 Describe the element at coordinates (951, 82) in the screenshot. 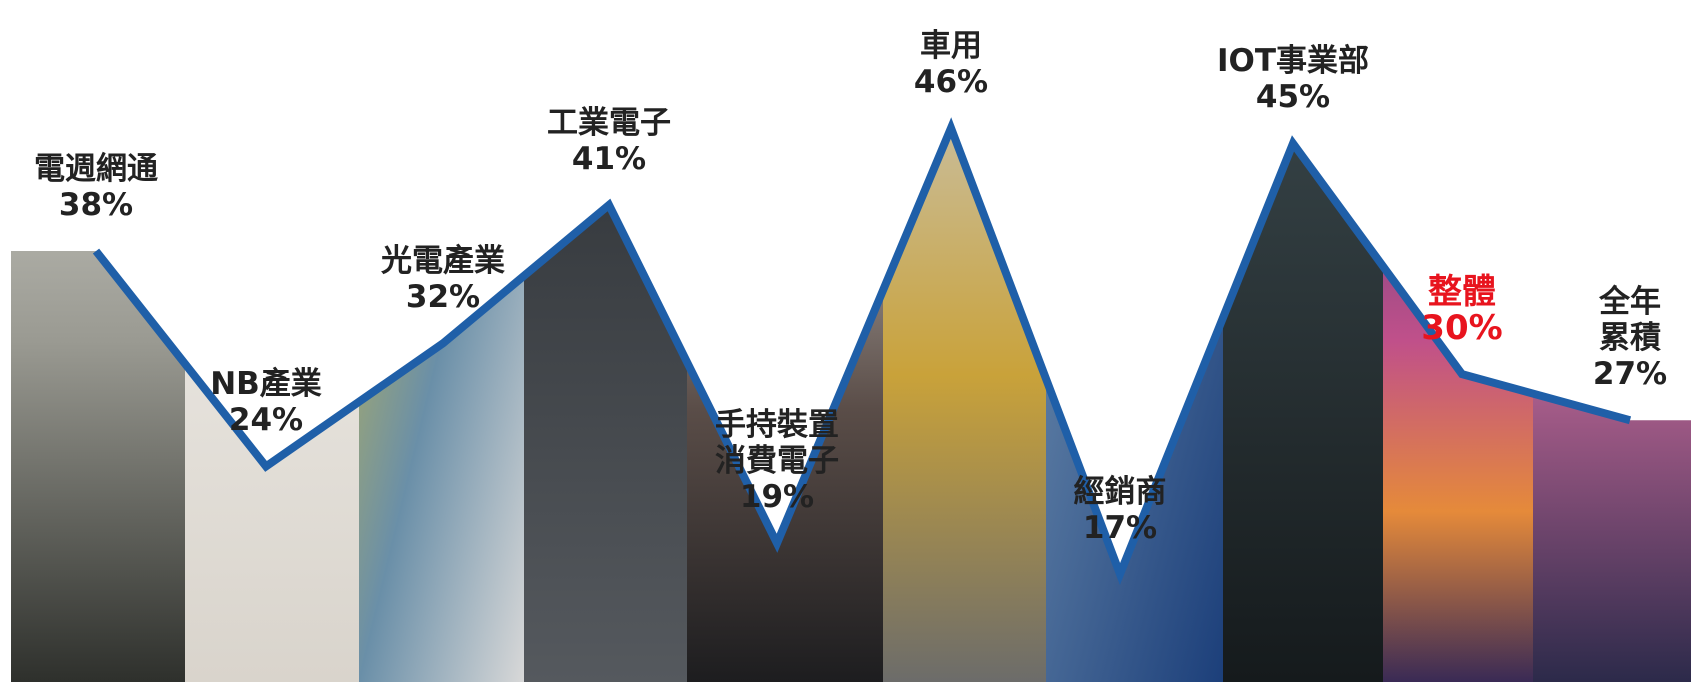

I see `value-label: 46%` at that location.